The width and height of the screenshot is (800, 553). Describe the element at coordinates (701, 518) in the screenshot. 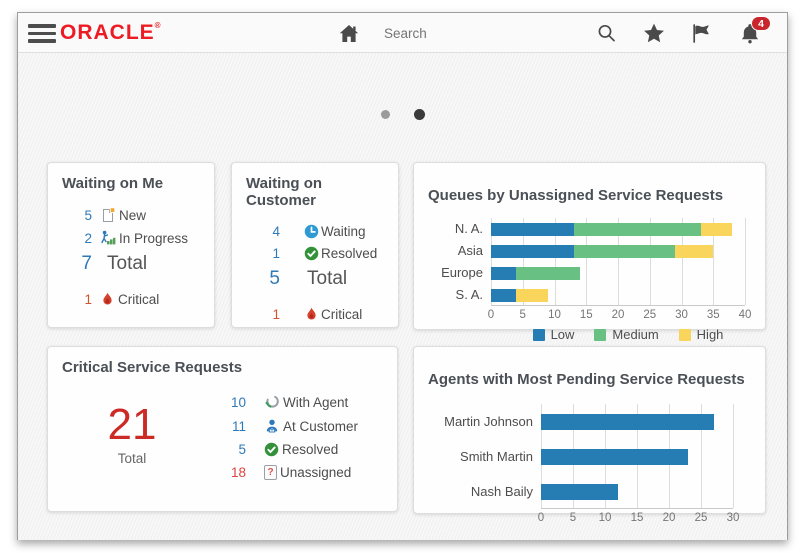

I see `x-tick-label: 25` at that location.